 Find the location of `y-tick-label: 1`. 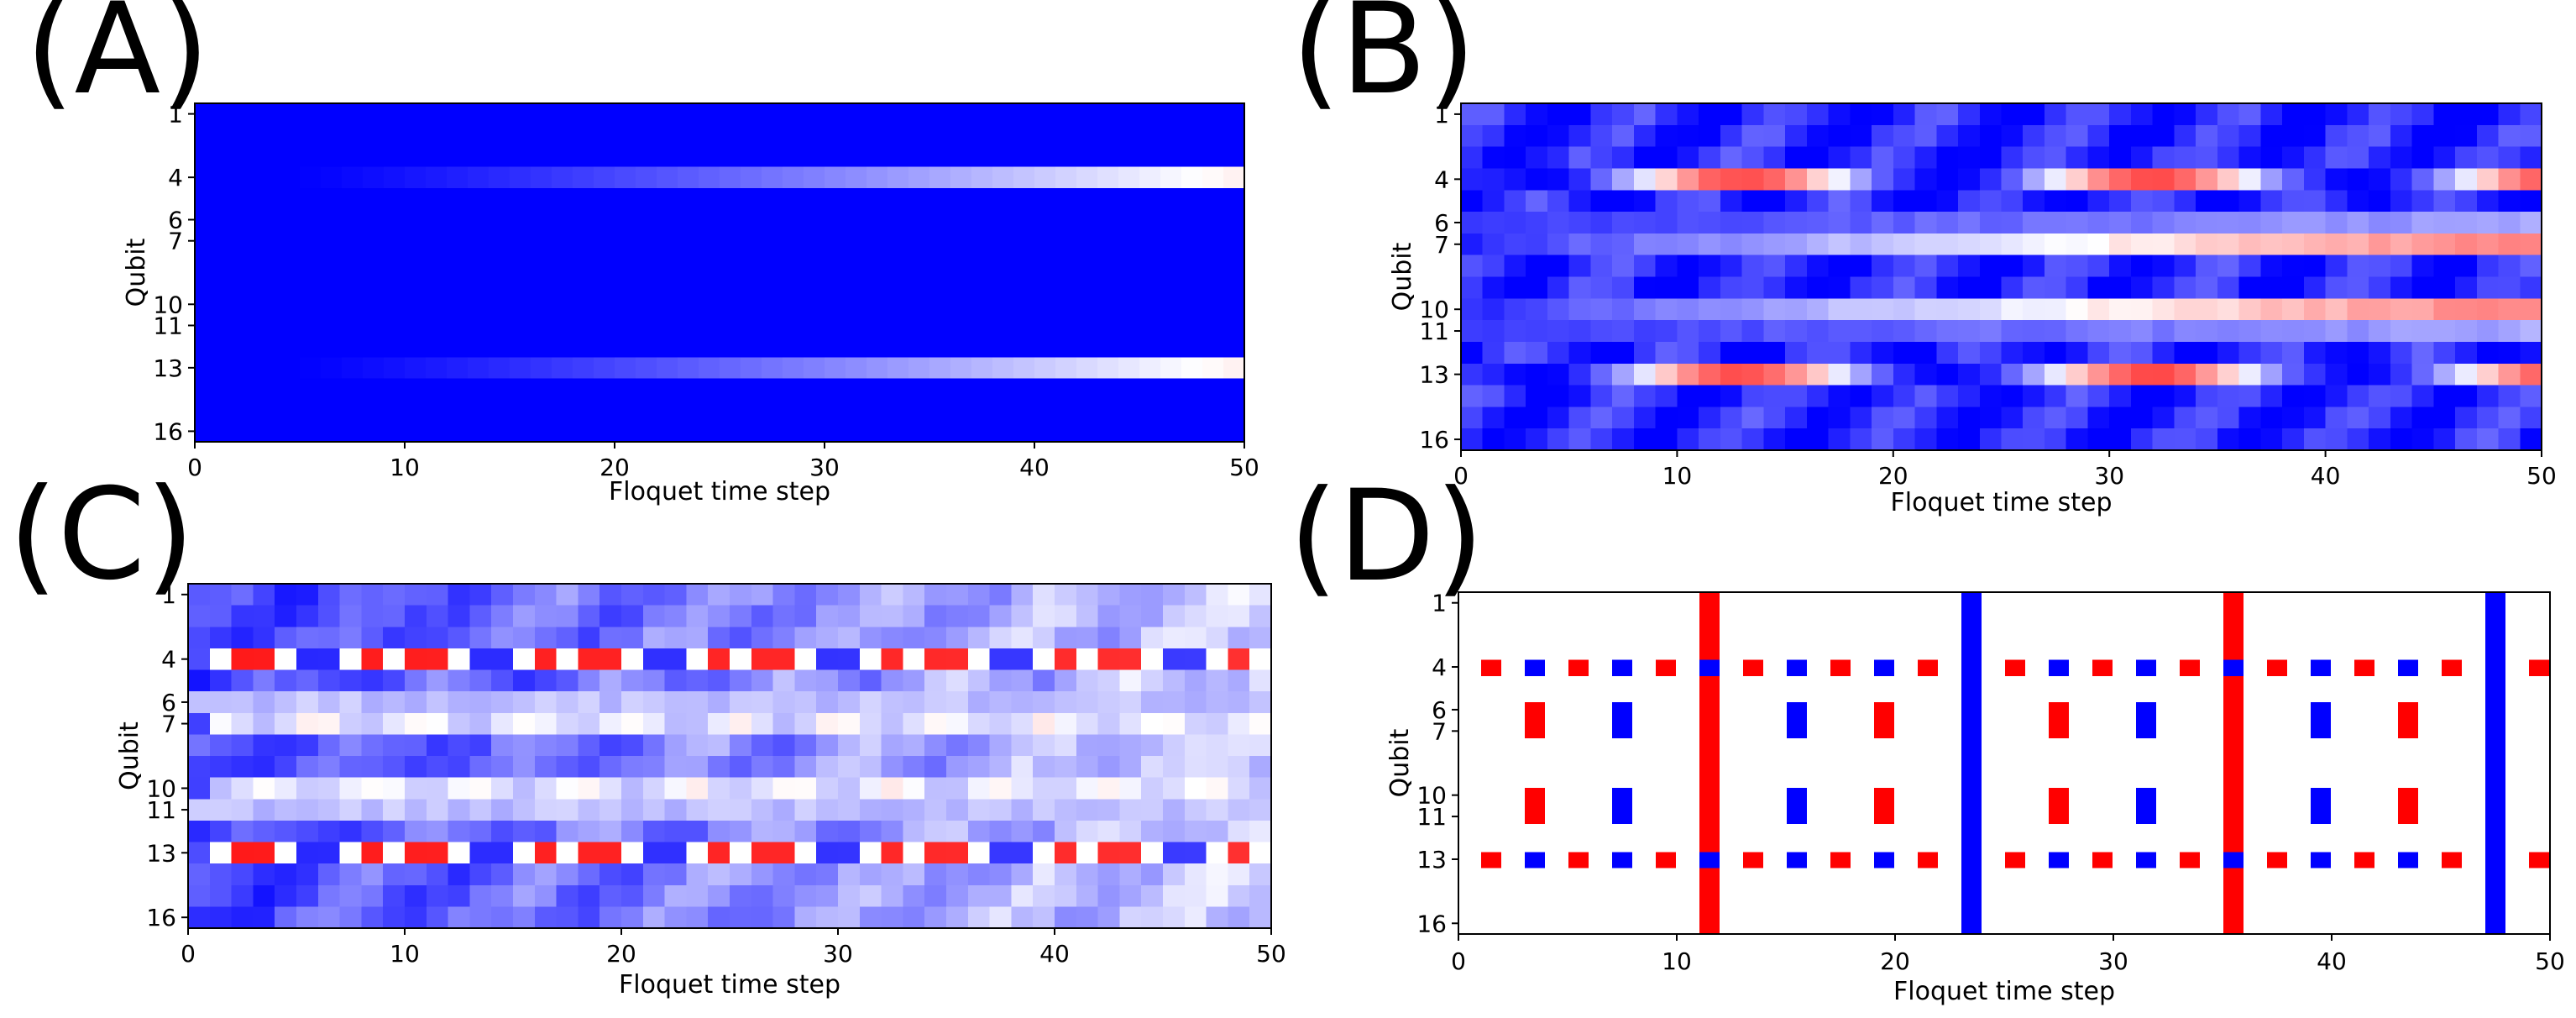

y-tick-label: 1 is located at coordinates (176, 115).